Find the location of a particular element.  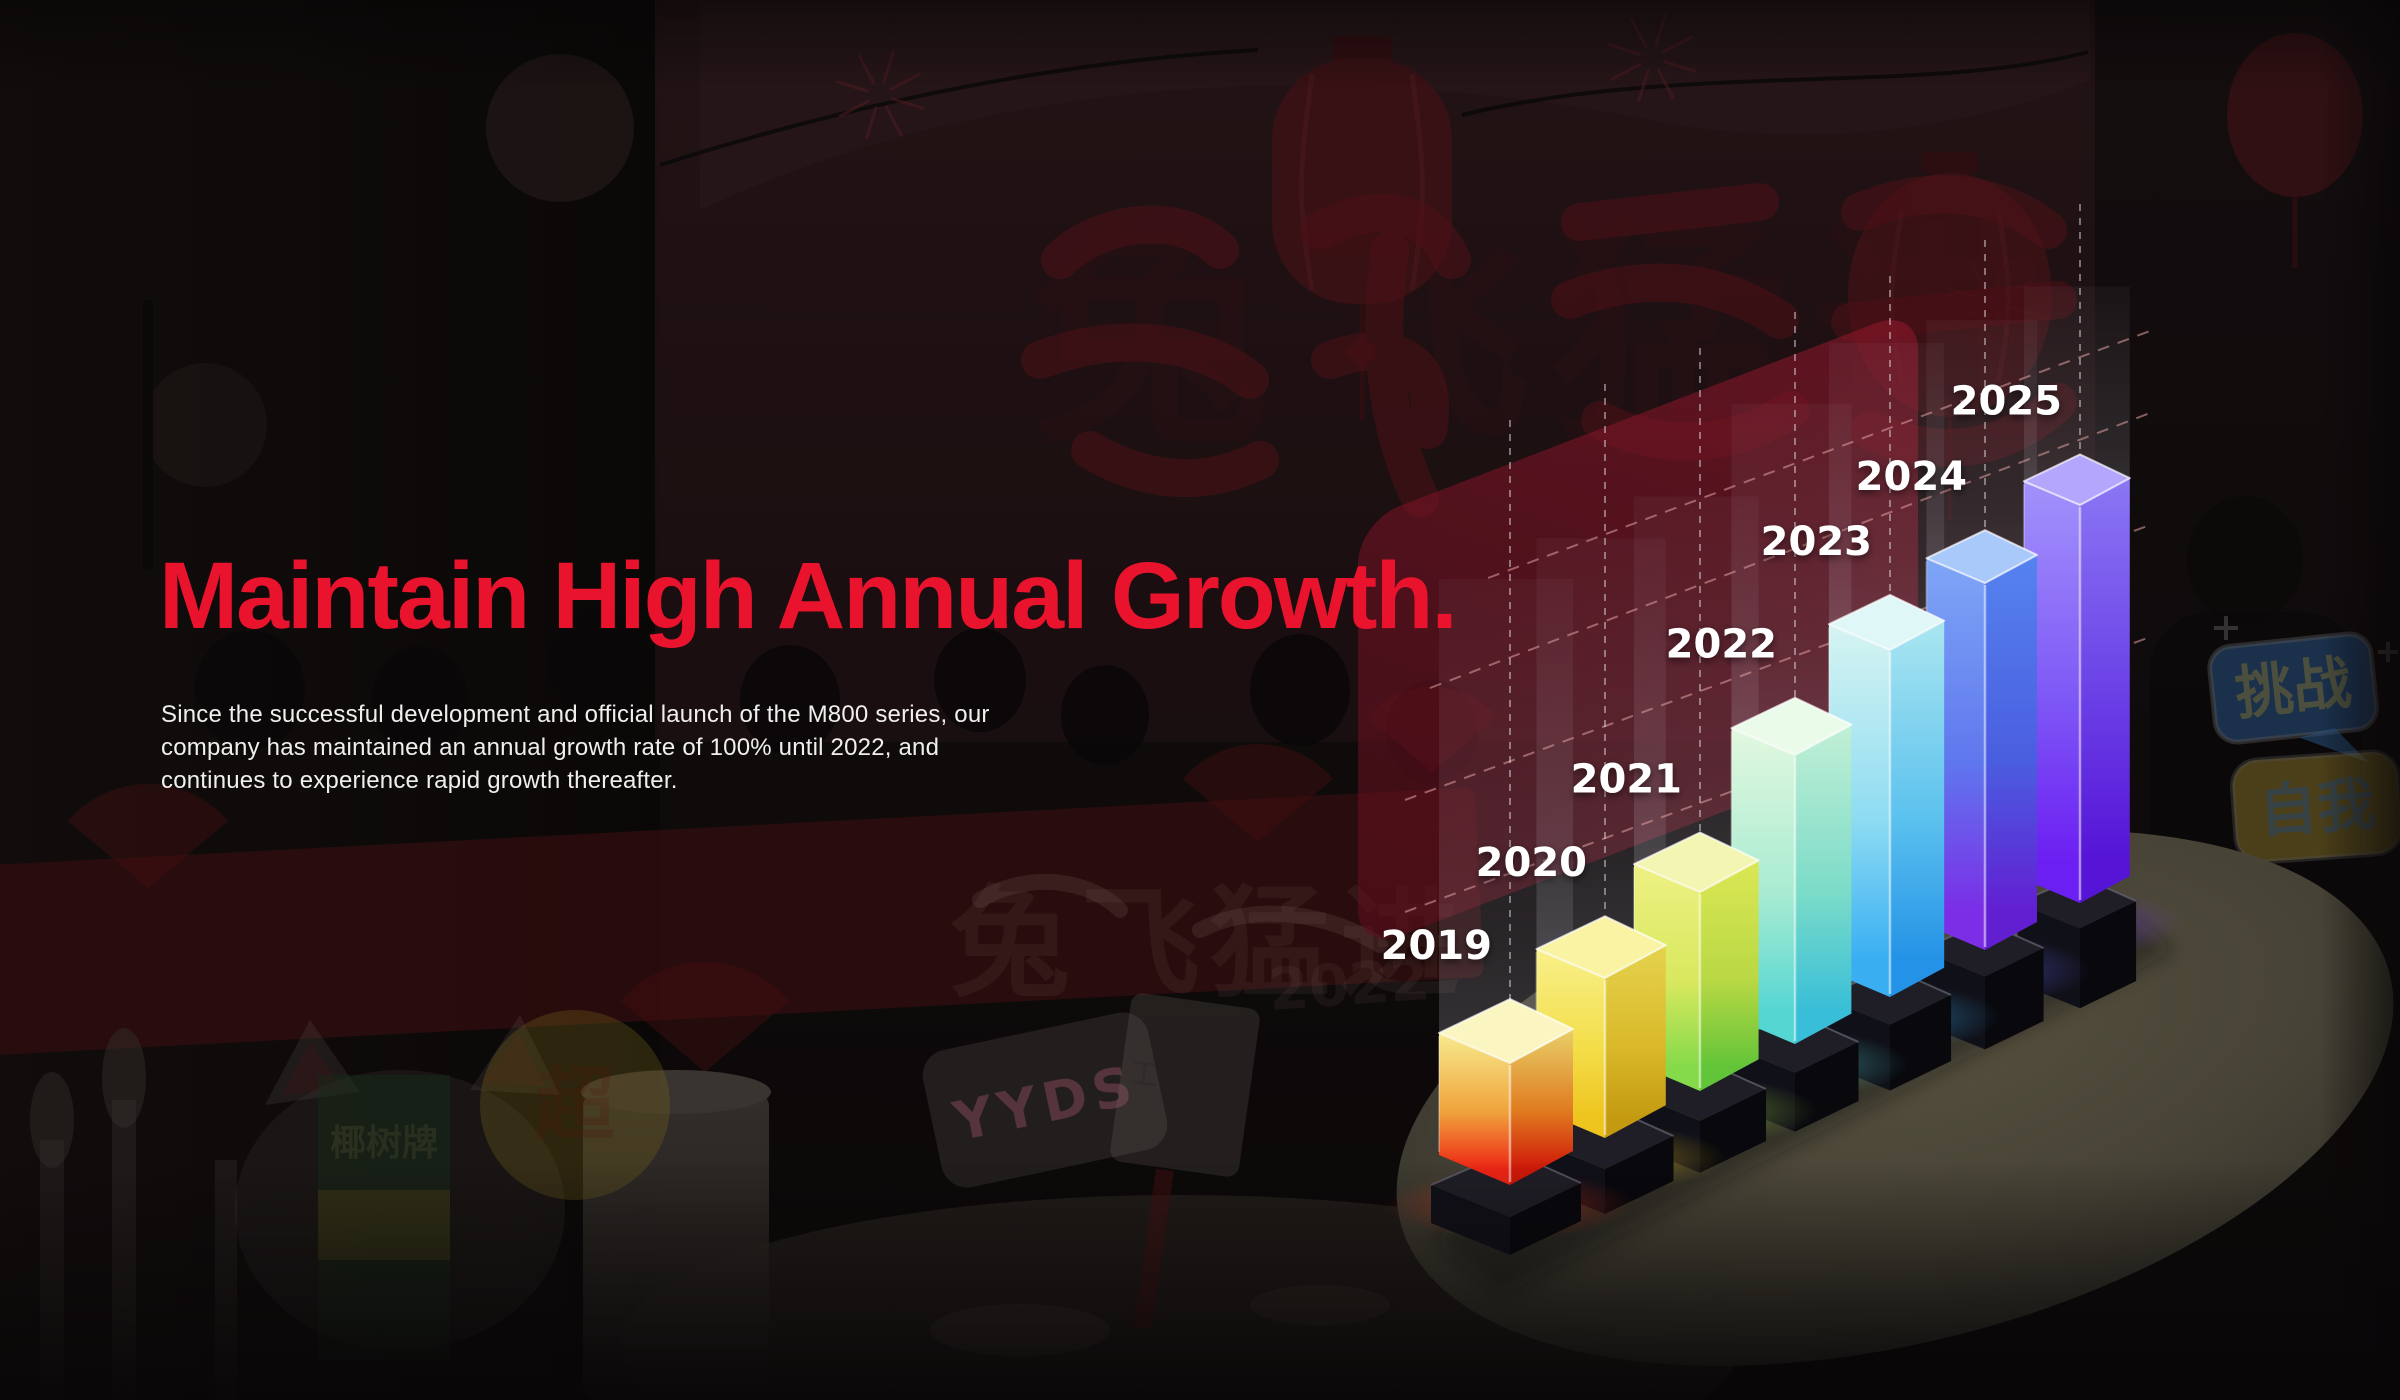

page-title: Maintain High Annual Growth. is located at coordinates (808, 596).